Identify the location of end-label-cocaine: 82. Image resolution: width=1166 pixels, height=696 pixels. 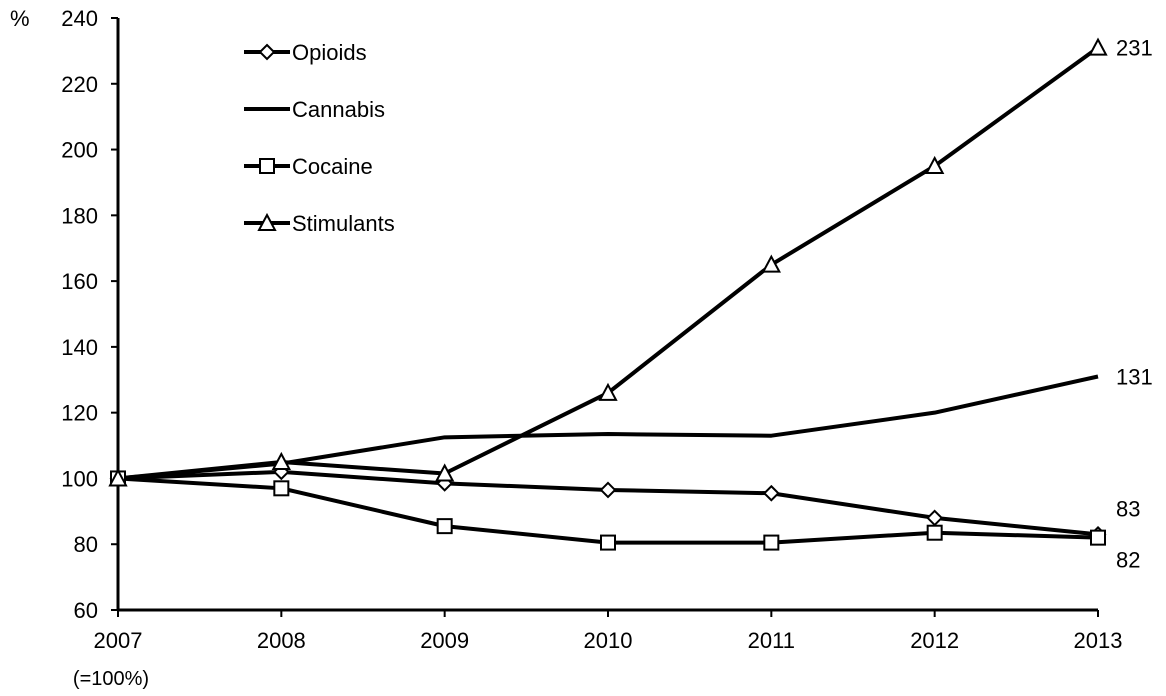
(1128, 560).